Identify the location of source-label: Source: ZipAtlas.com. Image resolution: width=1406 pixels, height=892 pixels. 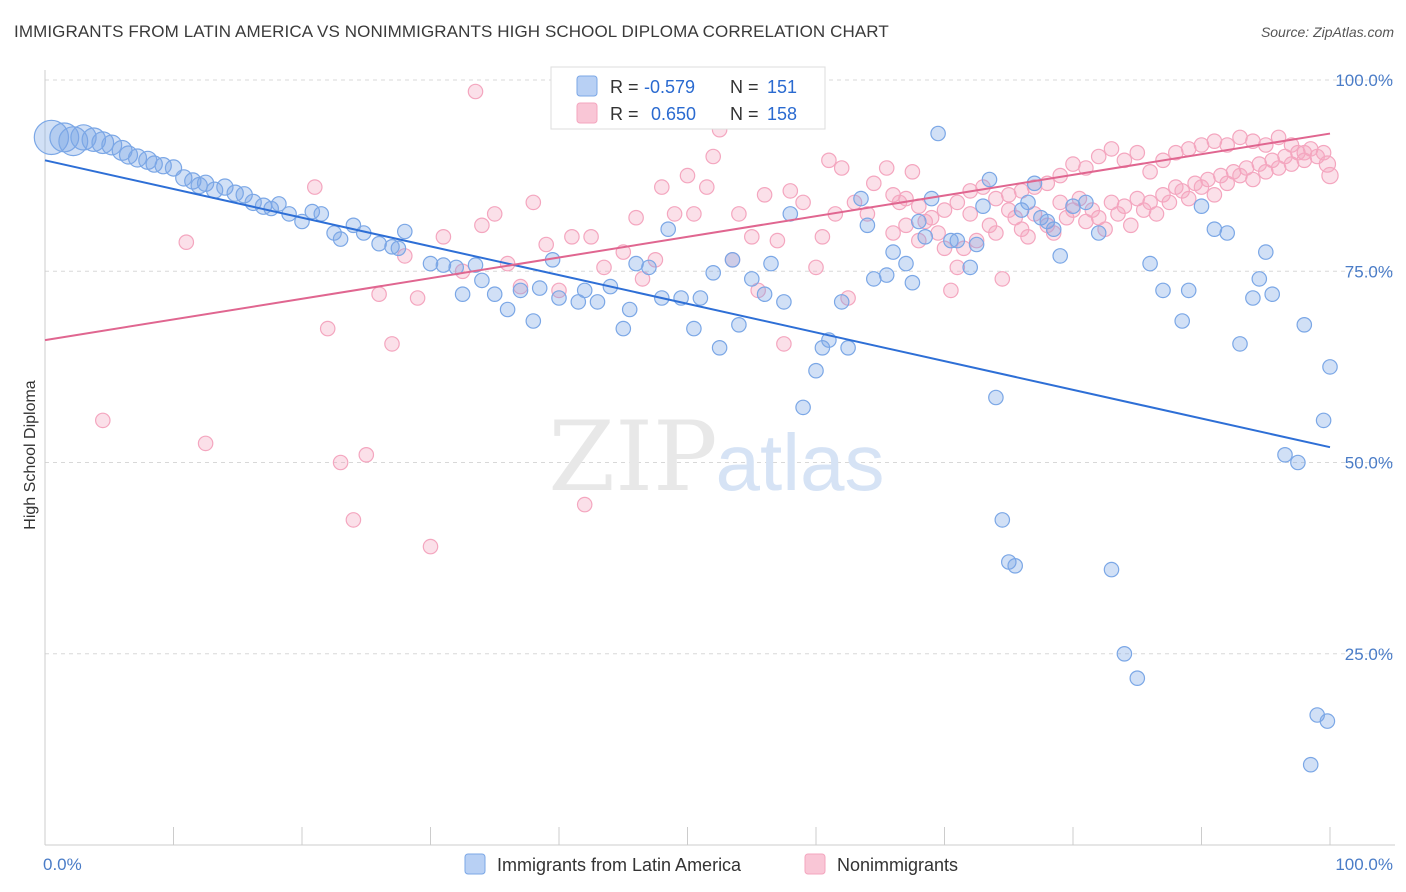
(1327, 32).